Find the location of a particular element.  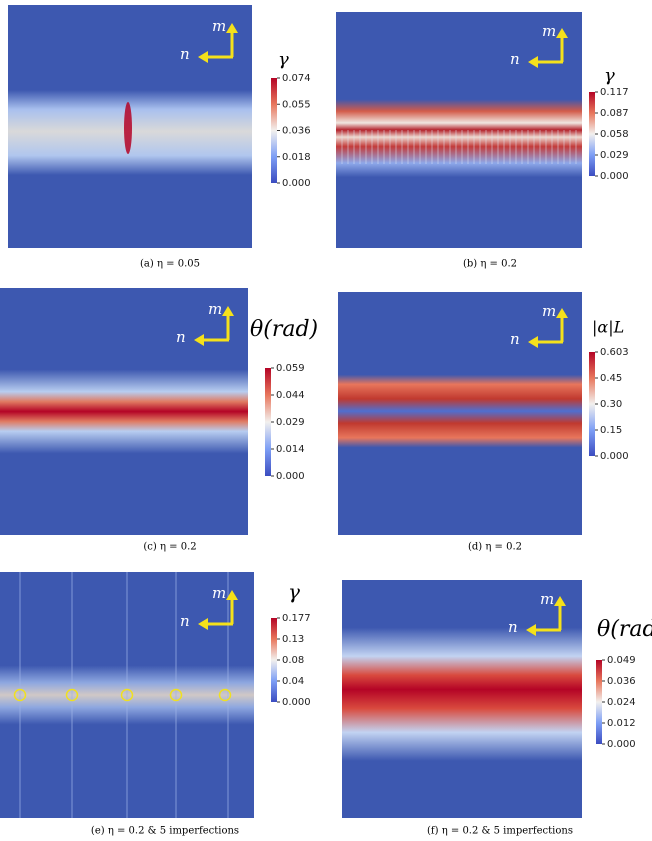

colorbar-tick-label: 0.603 is located at coordinates (614, 352).